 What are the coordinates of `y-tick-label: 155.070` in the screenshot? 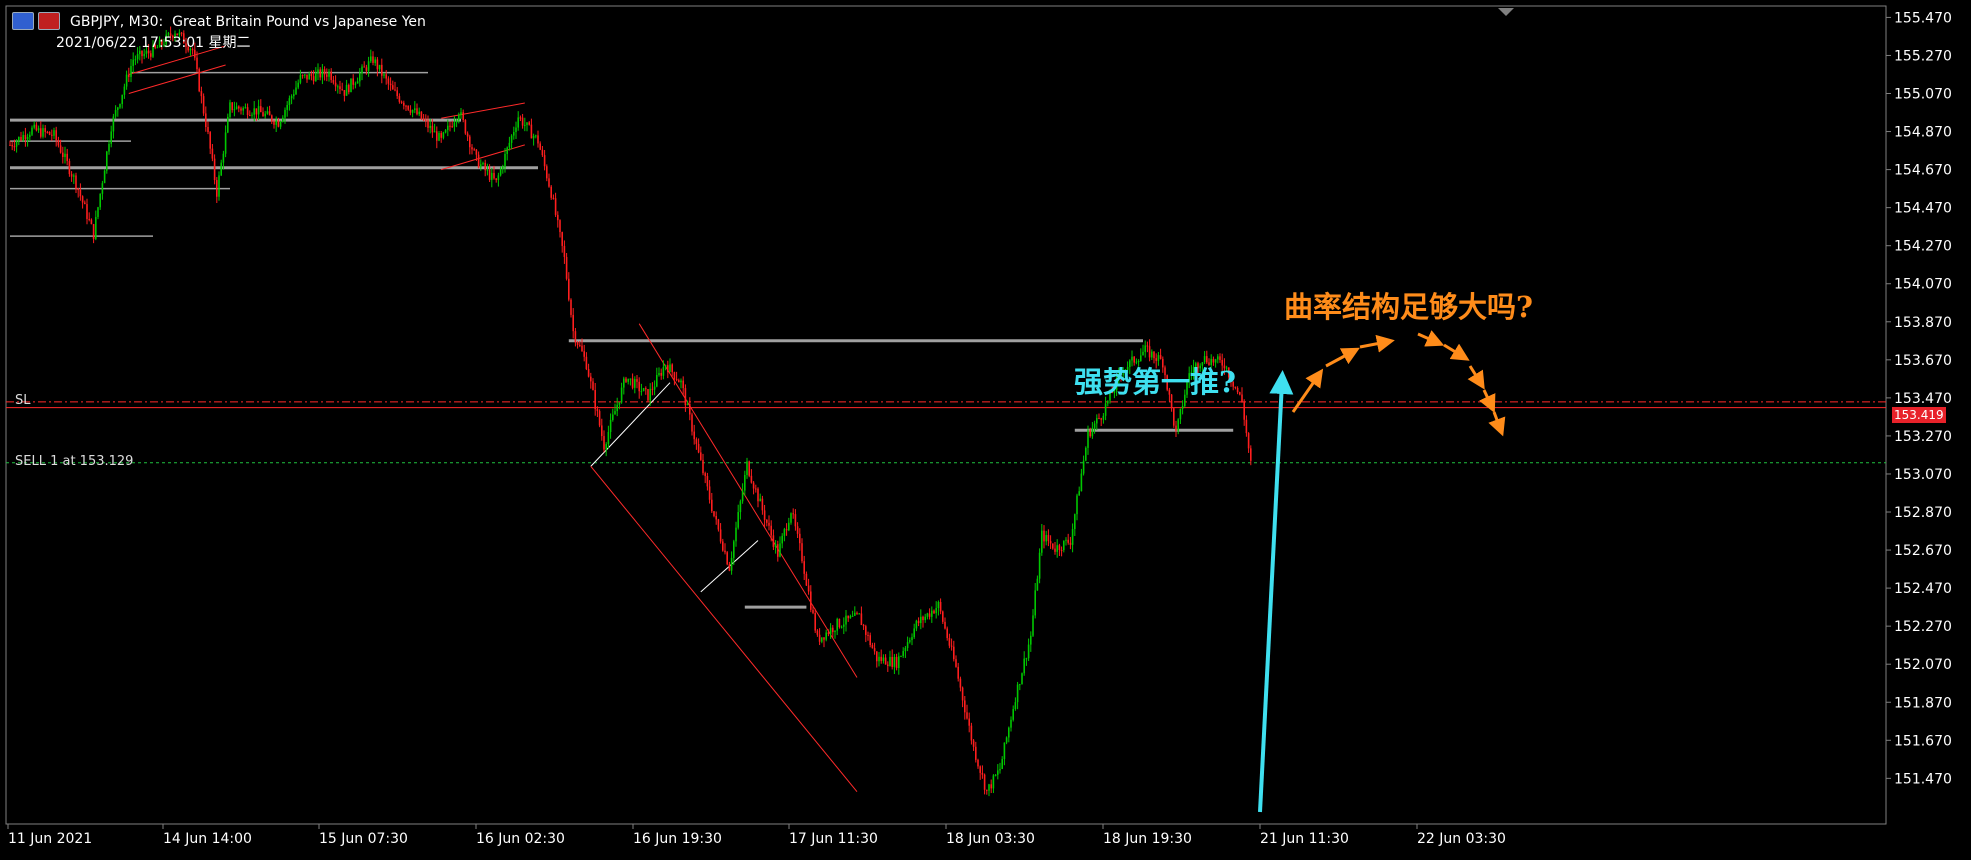 It's located at (1923, 95).